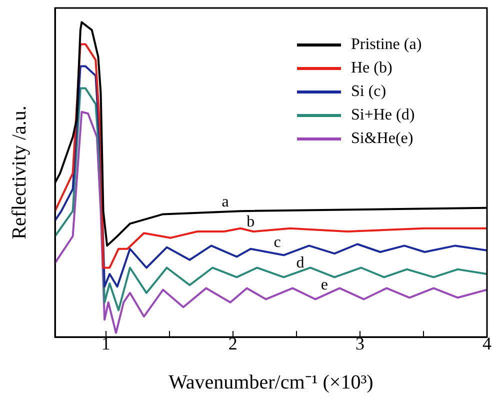  What do you see at coordinates (371, 68) in the screenshot?
I see `legend-label: He (b)` at bounding box center [371, 68].